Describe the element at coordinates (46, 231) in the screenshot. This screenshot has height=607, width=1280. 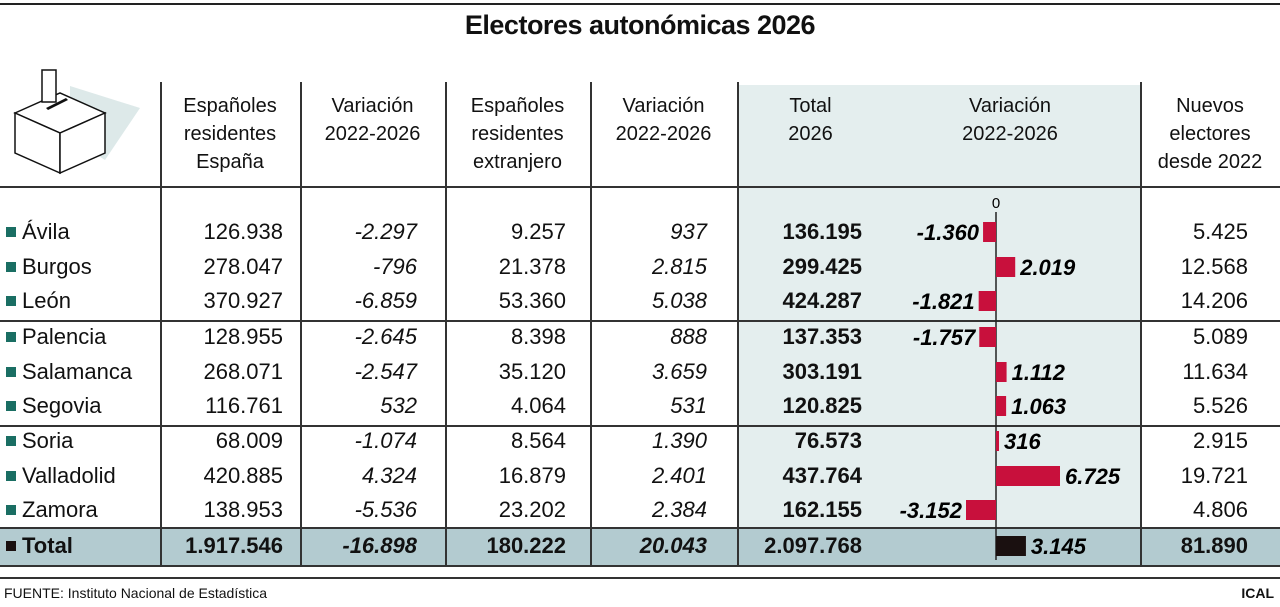
I see `row-name: Ávila` at that location.